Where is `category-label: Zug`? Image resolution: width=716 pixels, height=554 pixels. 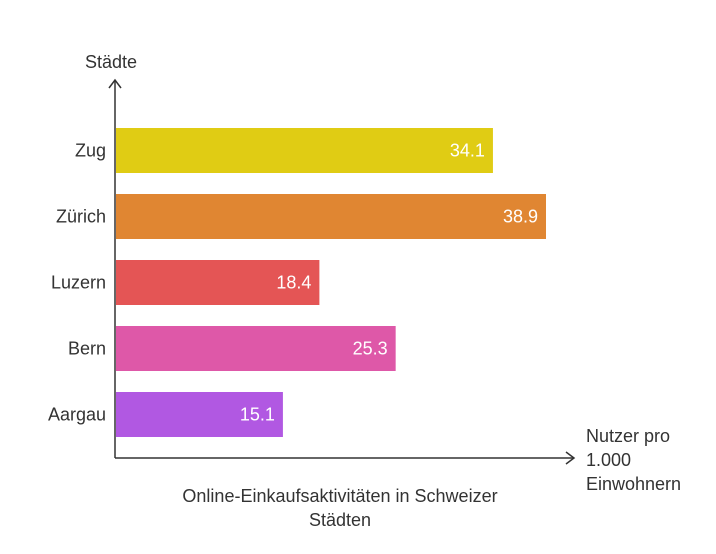
category-label: Zug is located at coordinates (90, 151).